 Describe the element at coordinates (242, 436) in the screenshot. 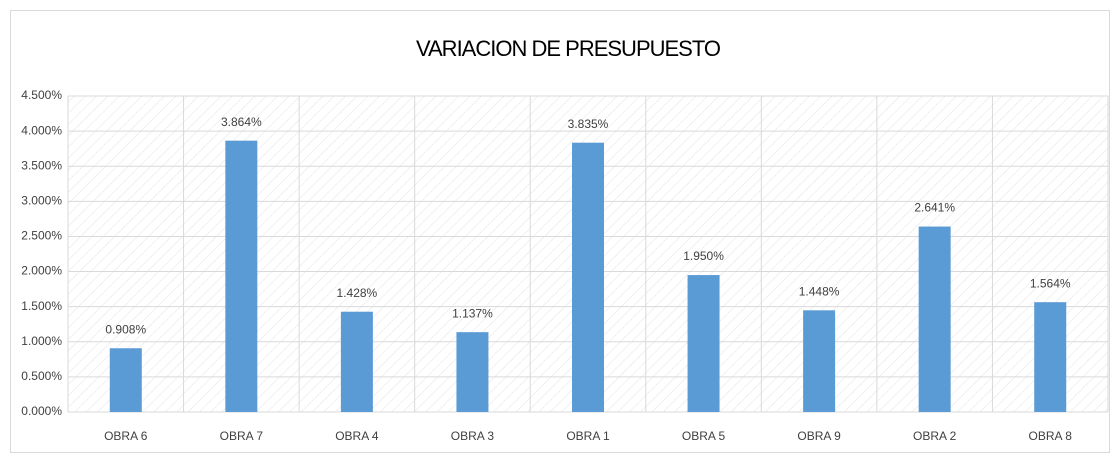

I see `x-tick-label: OBRA 7` at that location.